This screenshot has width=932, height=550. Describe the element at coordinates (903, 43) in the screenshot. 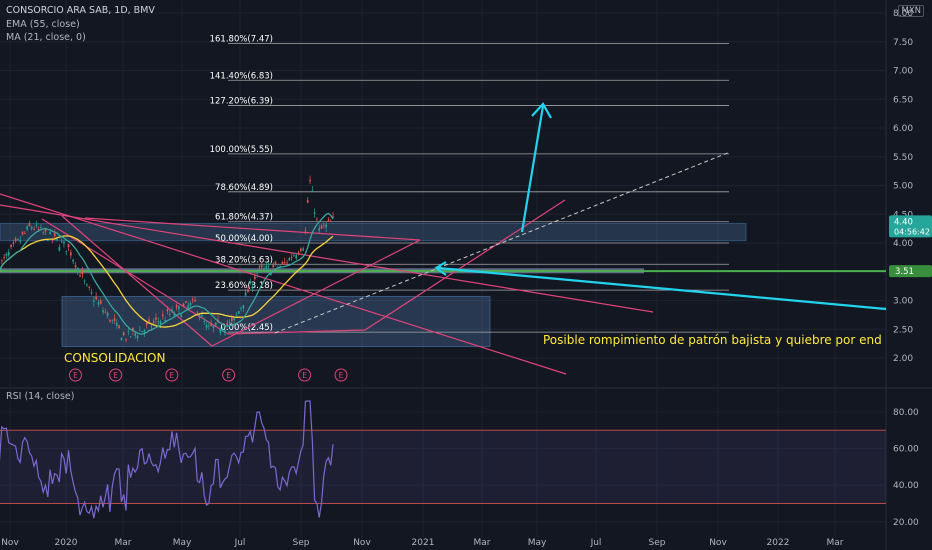

I see `y-tick-label: 7.50` at that location.